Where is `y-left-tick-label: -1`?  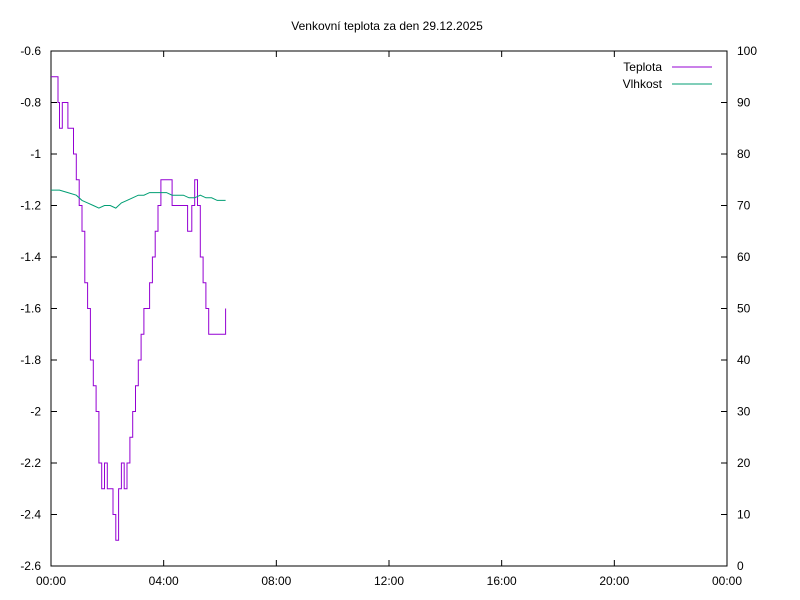 y-left-tick-label: -1 is located at coordinates (35, 154).